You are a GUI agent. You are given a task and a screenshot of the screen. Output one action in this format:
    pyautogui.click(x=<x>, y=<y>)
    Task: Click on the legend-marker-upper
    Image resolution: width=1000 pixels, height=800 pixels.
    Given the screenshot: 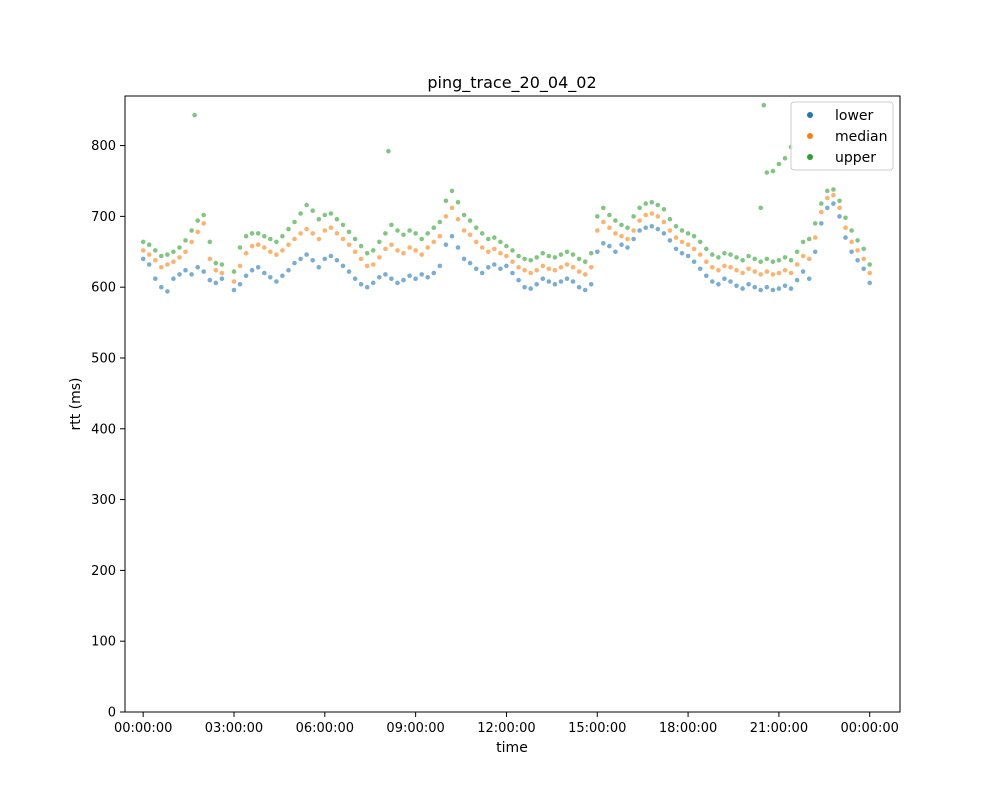 What is the action you would take?
    pyautogui.click(x=810, y=157)
    